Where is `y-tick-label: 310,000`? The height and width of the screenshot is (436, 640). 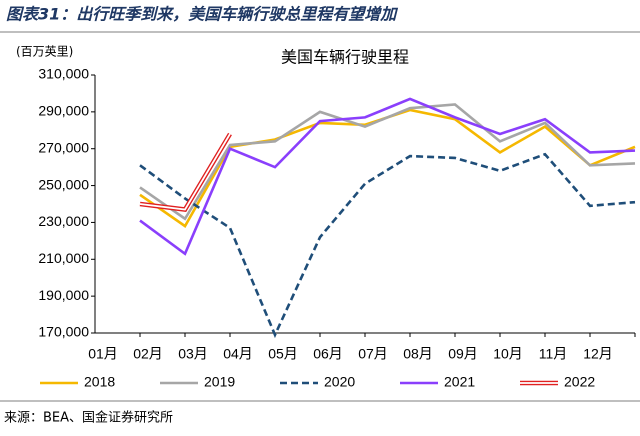 y-tick-label: 310,000 is located at coordinates (63, 74).